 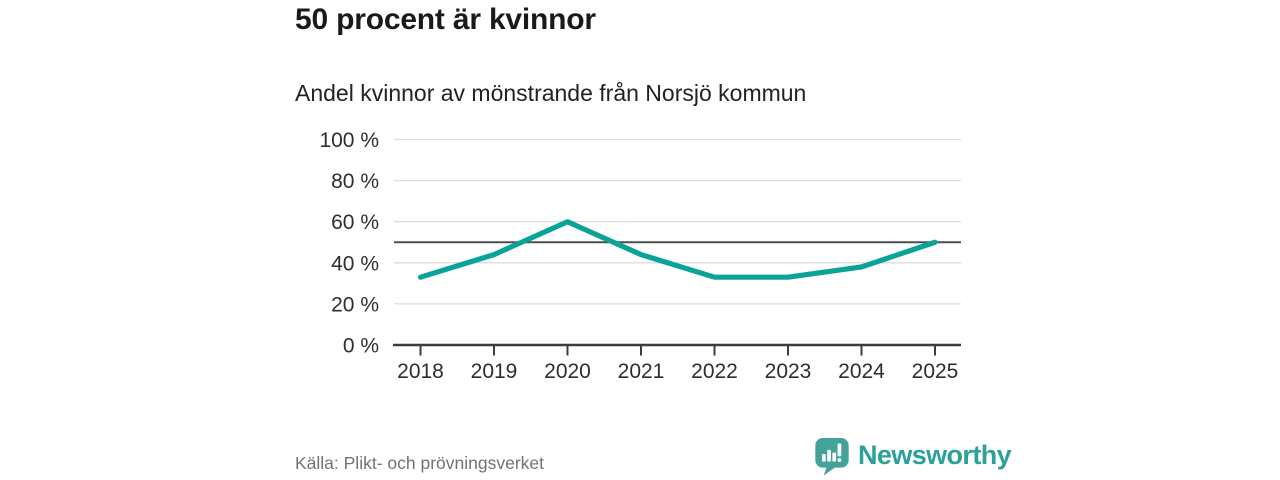 I want to click on x-tick-label: 2023, so click(x=788, y=371).